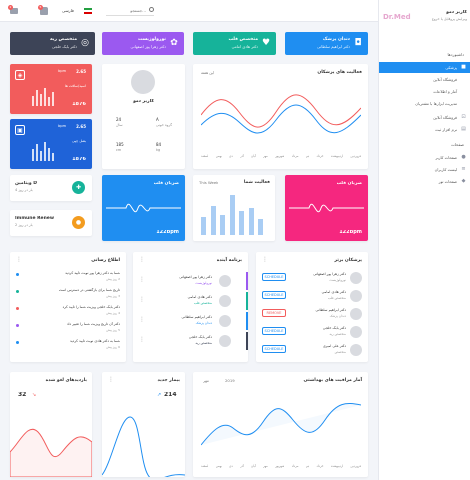 The width and height of the screenshot is (470, 480). Describe the element at coordinates (78, 187) in the screenshot. I see `vitamin-icon: ✚` at that location.